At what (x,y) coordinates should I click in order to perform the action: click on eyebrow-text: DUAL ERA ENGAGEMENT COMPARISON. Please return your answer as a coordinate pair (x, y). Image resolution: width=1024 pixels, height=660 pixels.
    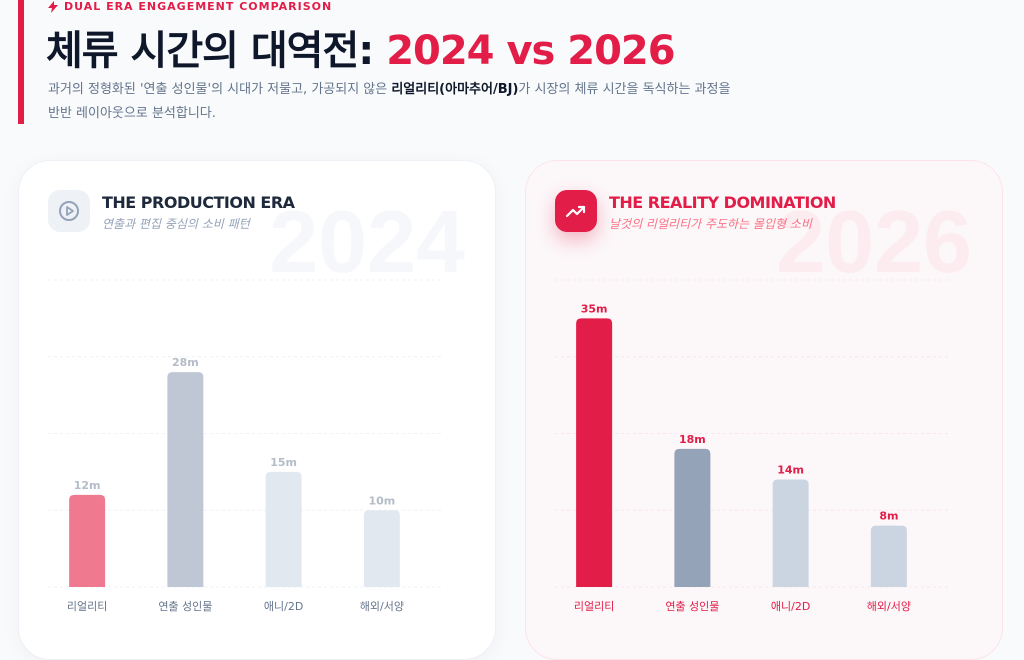
    Looking at the image, I should click on (198, 6).